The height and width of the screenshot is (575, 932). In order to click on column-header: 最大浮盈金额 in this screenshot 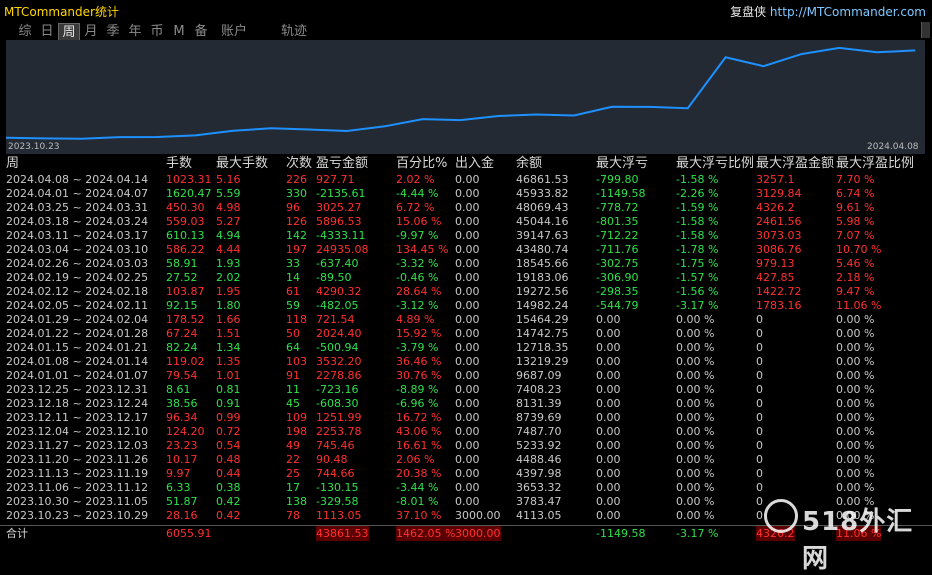, I will do `click(795, 163)`.